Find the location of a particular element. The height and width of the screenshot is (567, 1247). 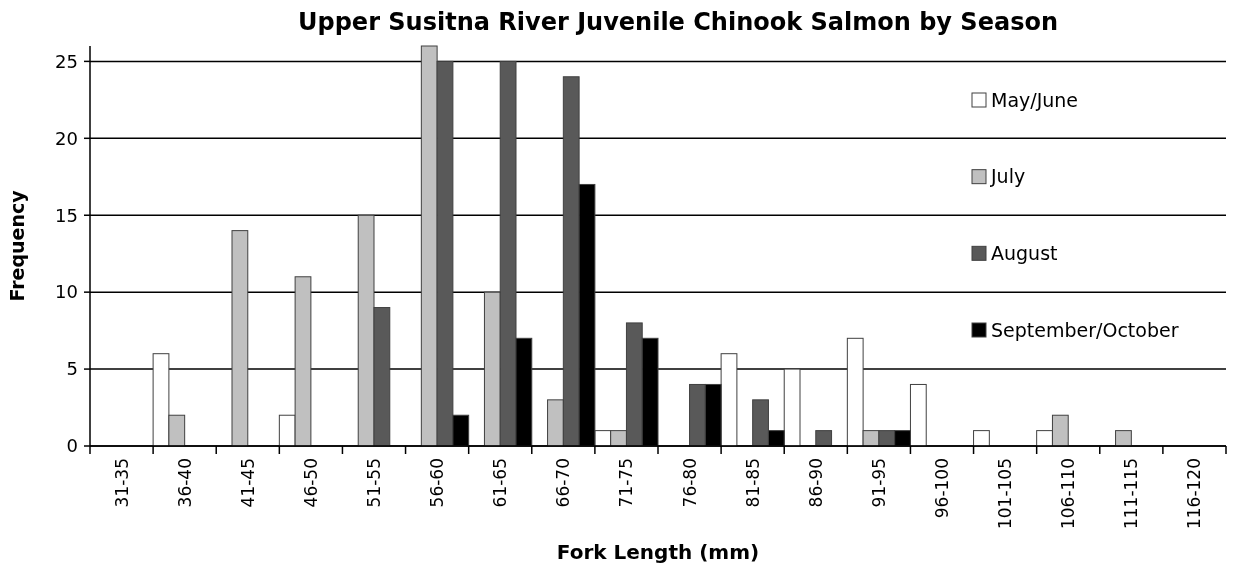

y-tick-label: 0 is located at coordinates (72, 446).